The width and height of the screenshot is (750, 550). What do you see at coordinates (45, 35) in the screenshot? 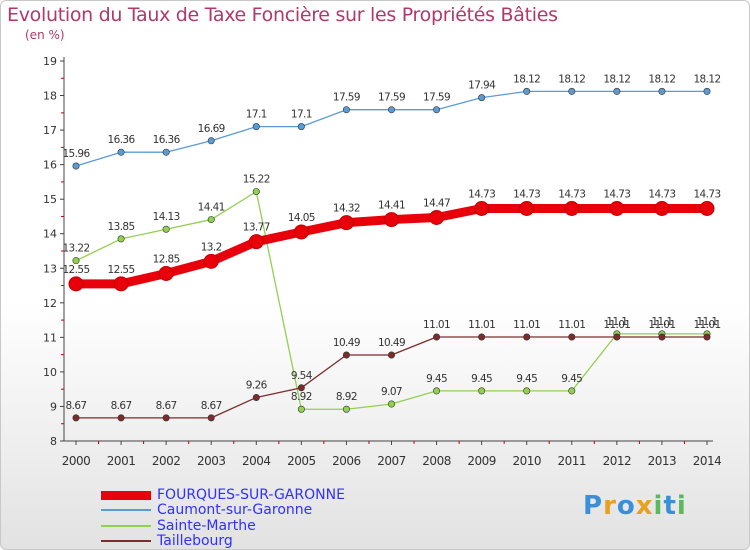
I see `y-axis-unit: (en %)` at bounding box center [45, 35].